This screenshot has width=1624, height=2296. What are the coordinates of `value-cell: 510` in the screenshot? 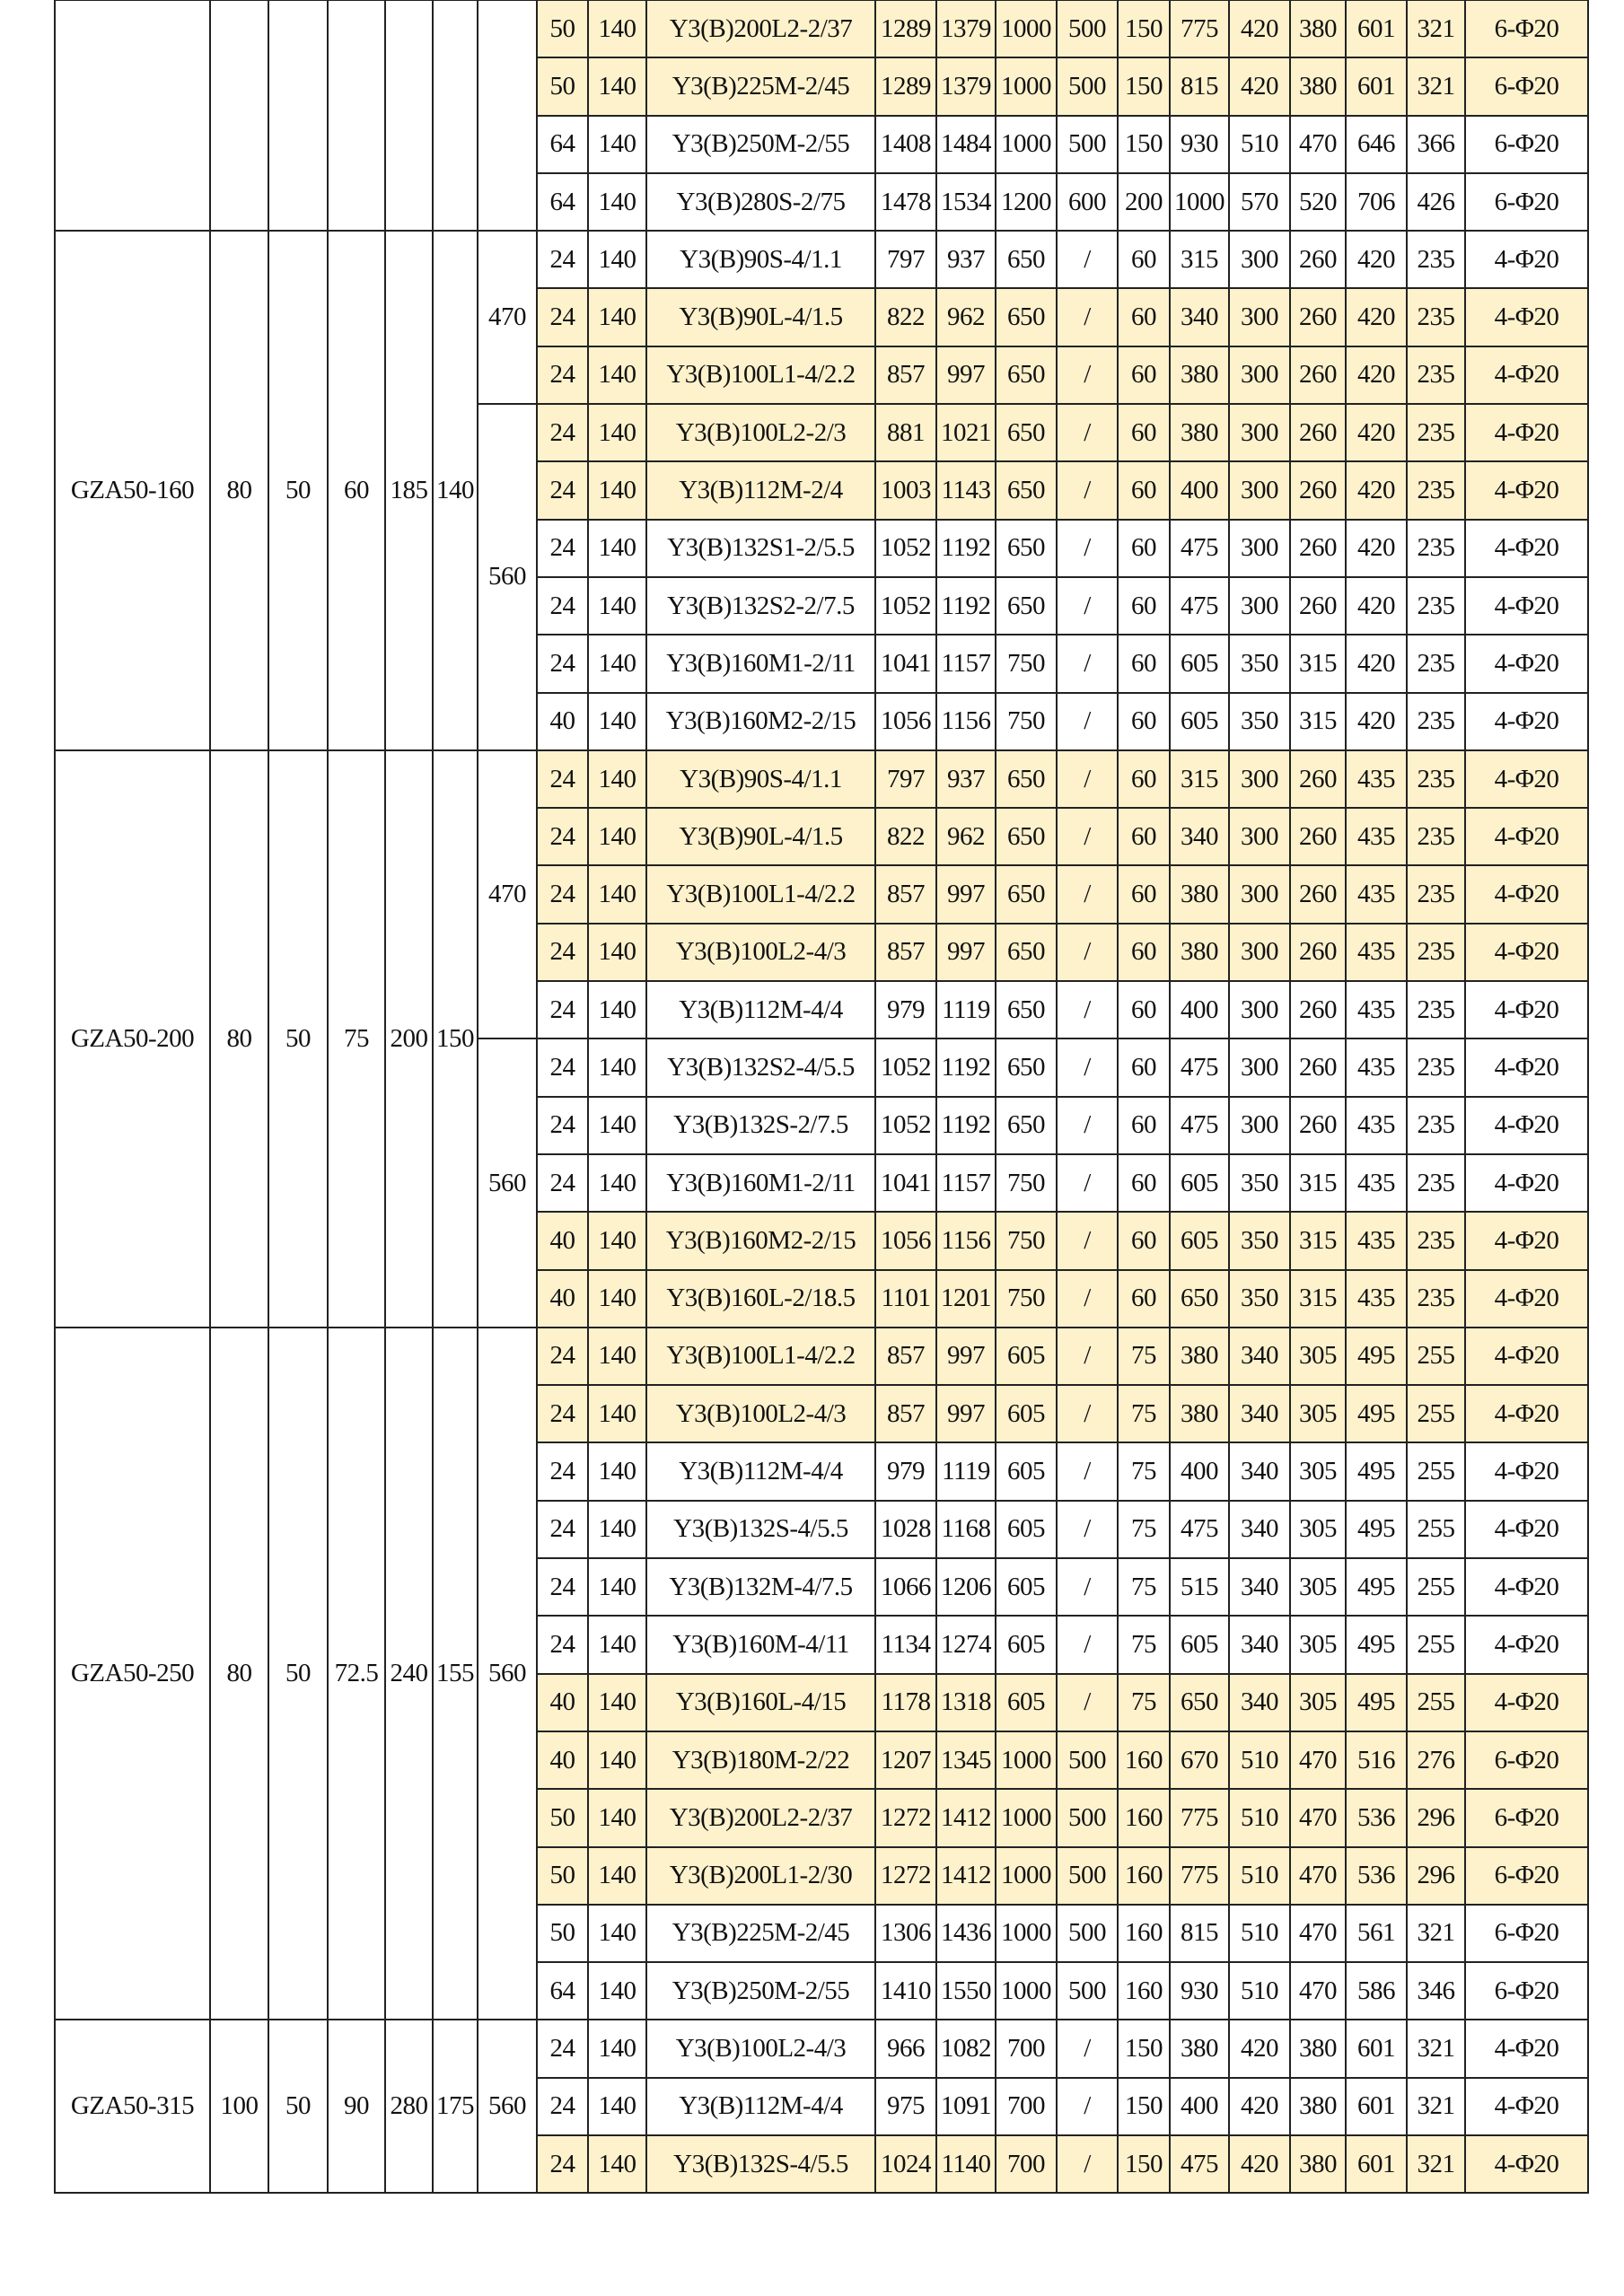 It's located at (1259, 1876).